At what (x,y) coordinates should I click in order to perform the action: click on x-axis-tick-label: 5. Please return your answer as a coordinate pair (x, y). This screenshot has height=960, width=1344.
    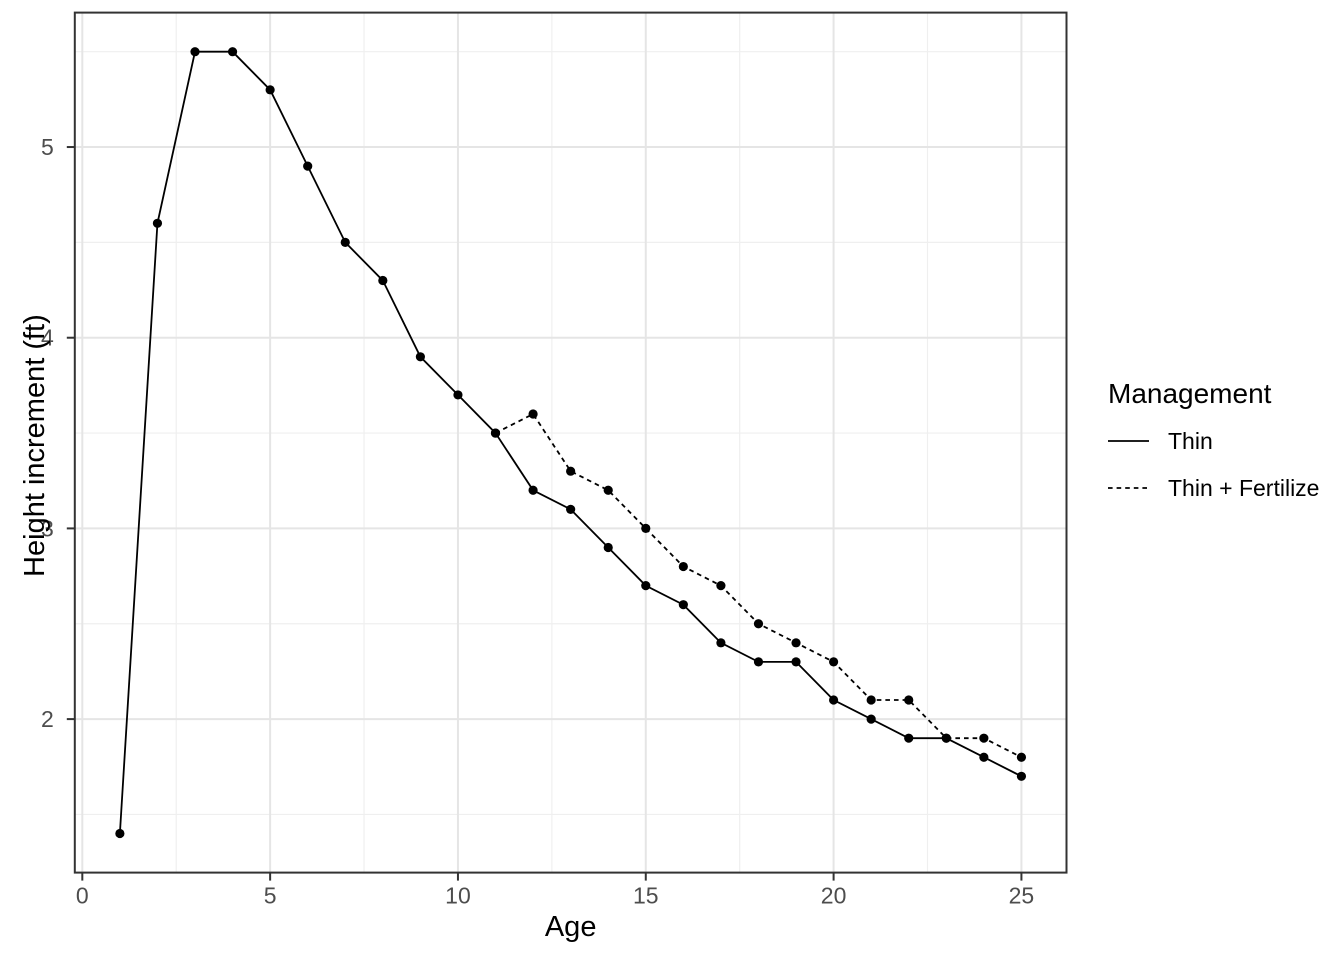
    Looking at the image, I should click on (270, 896).